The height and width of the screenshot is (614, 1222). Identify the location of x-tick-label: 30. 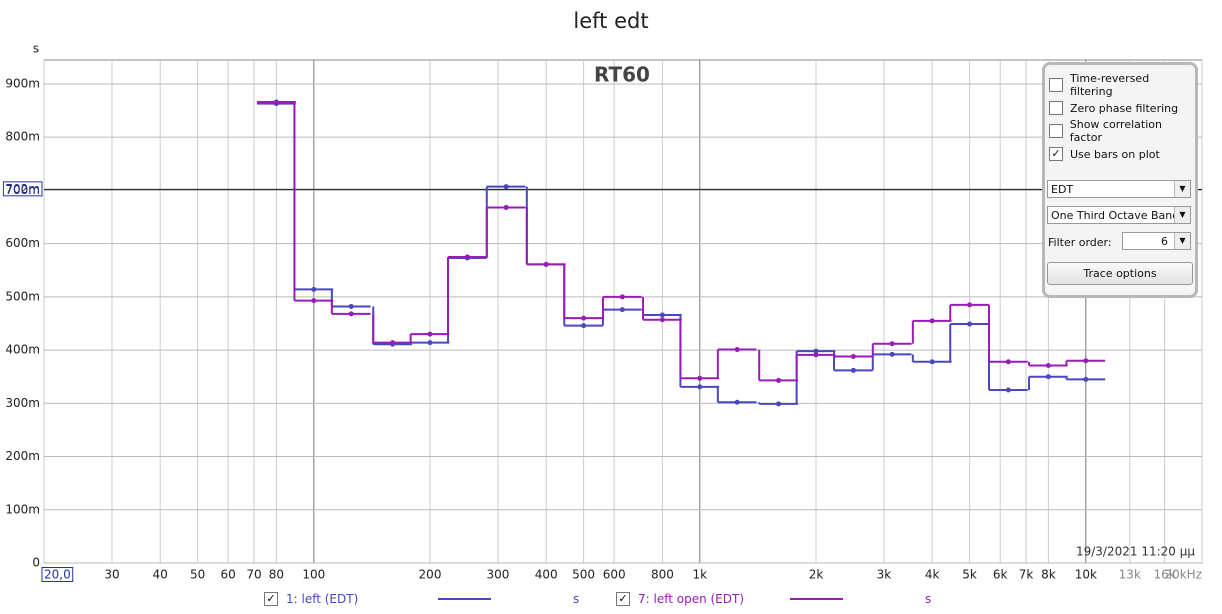
(111, 575).